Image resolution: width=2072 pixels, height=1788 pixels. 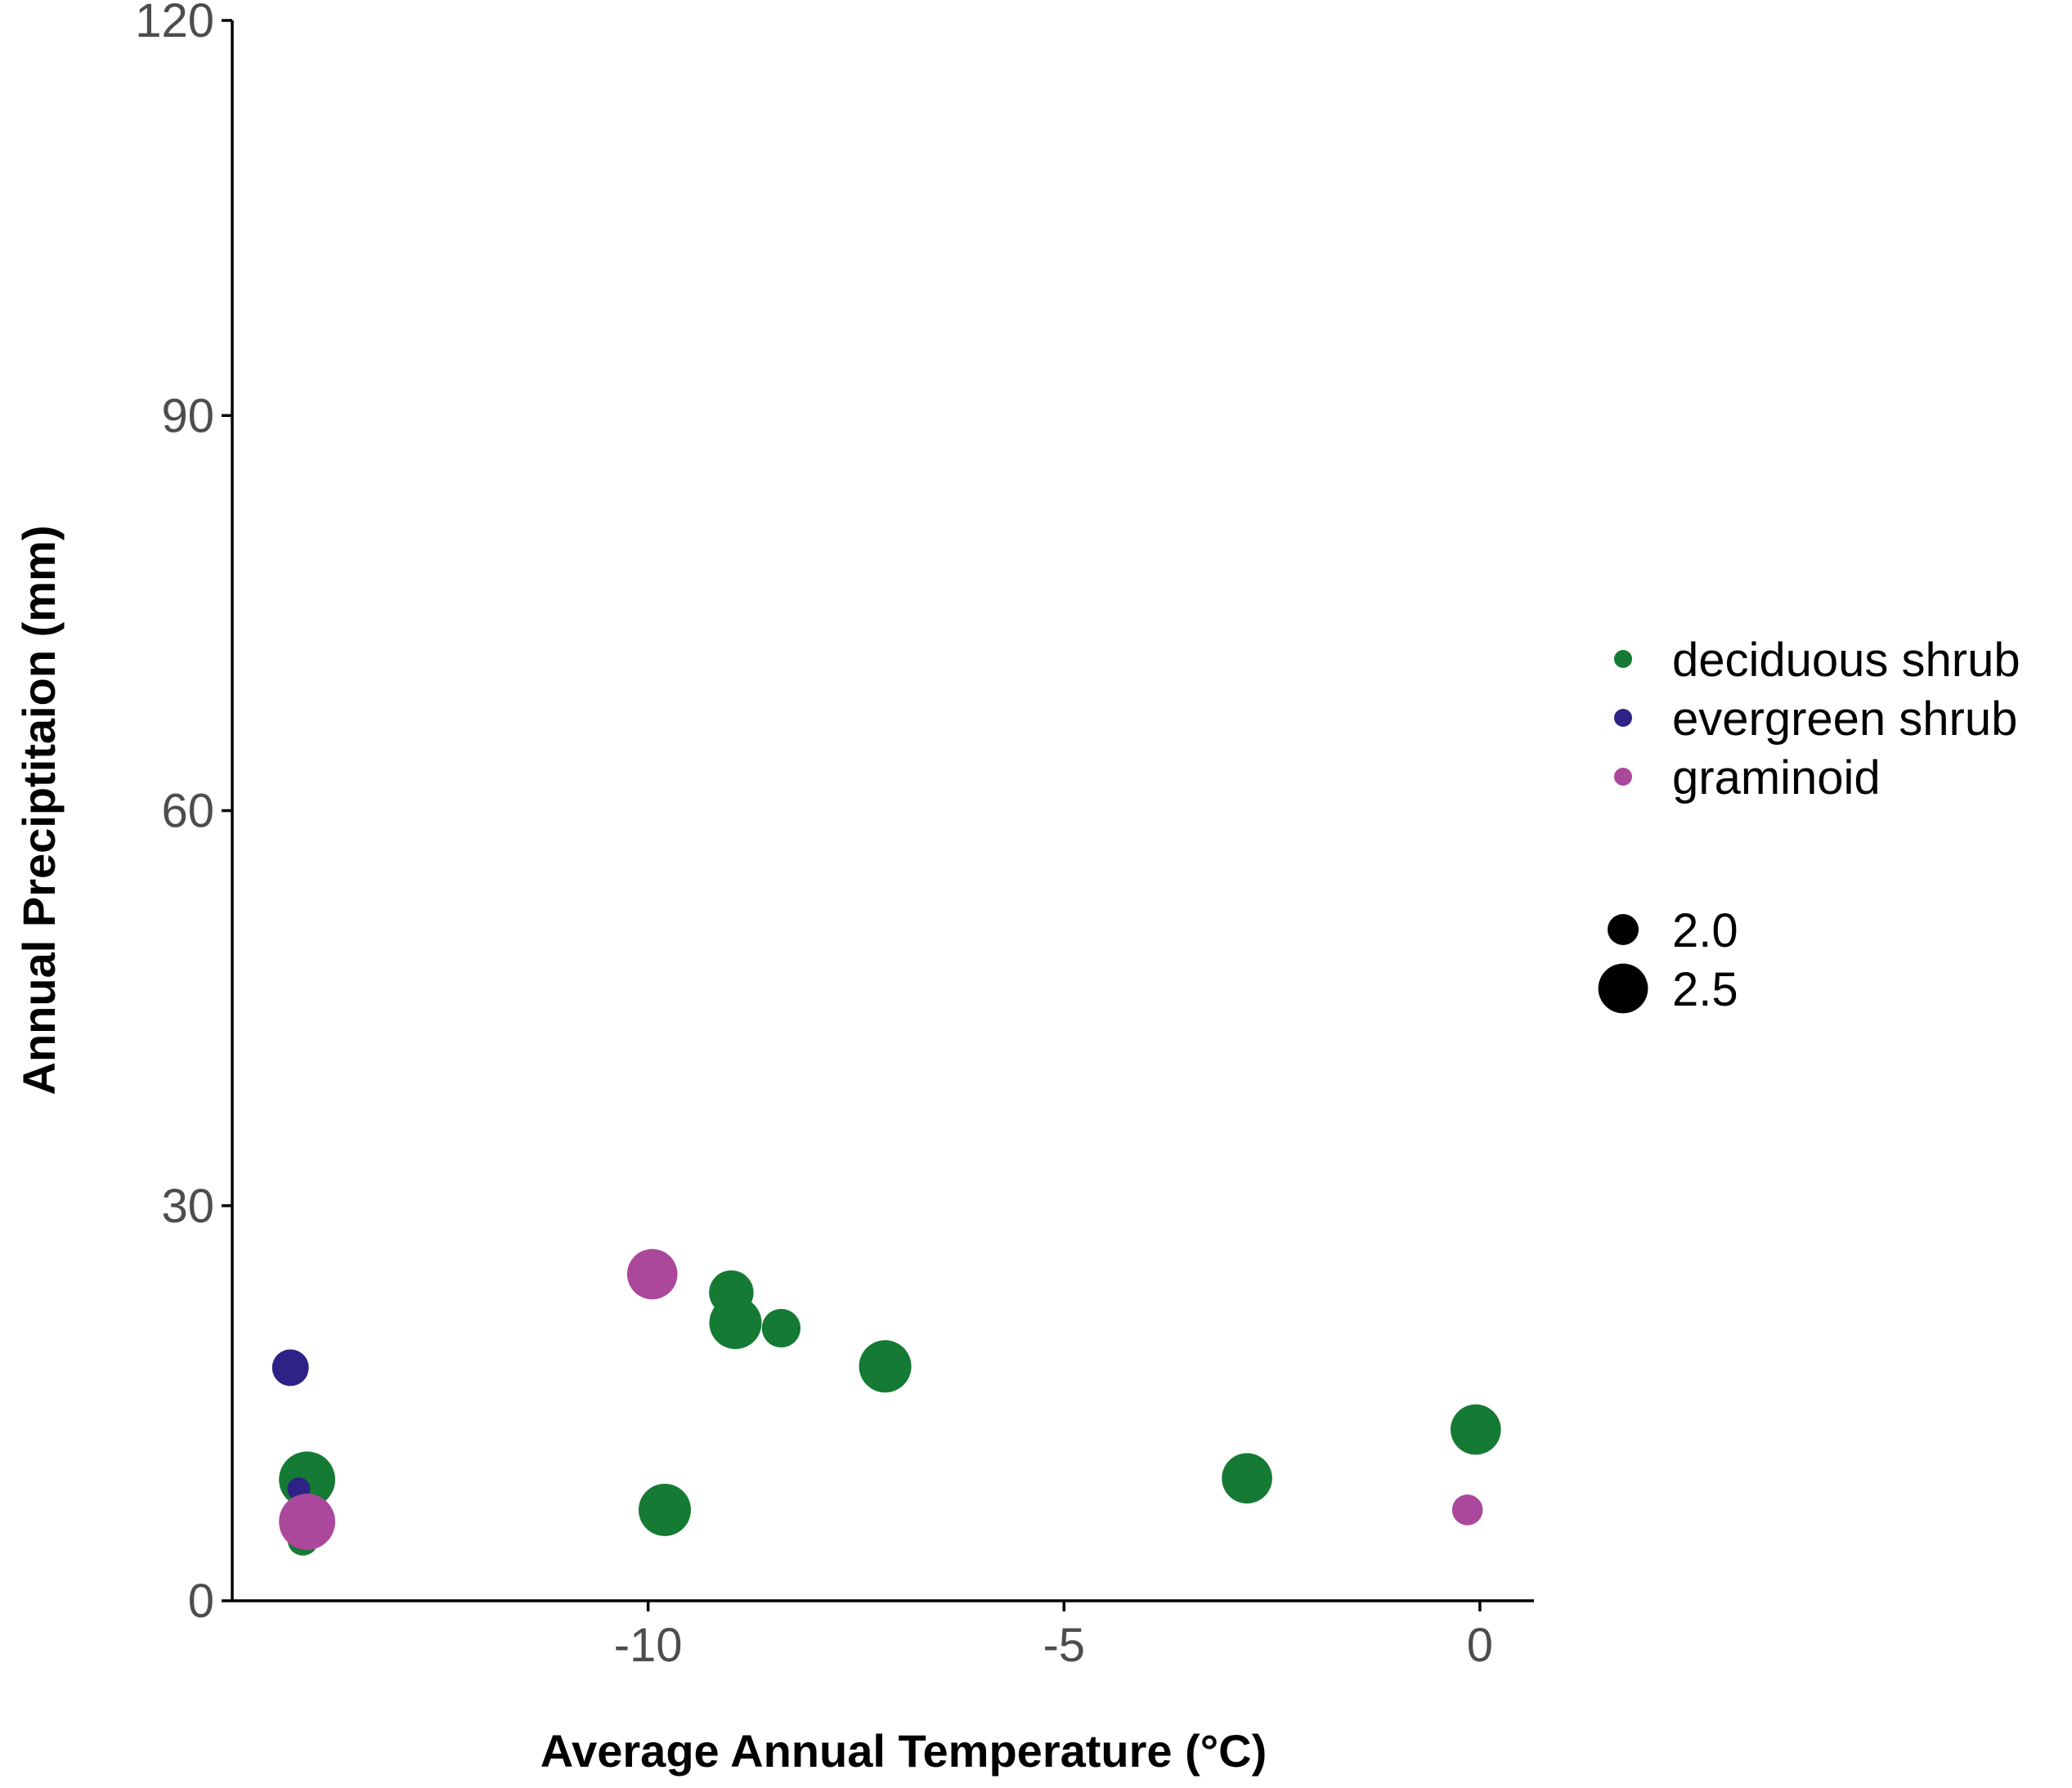 I want to click on size-legend-label: 2.0, so click(x=1705, y=930).